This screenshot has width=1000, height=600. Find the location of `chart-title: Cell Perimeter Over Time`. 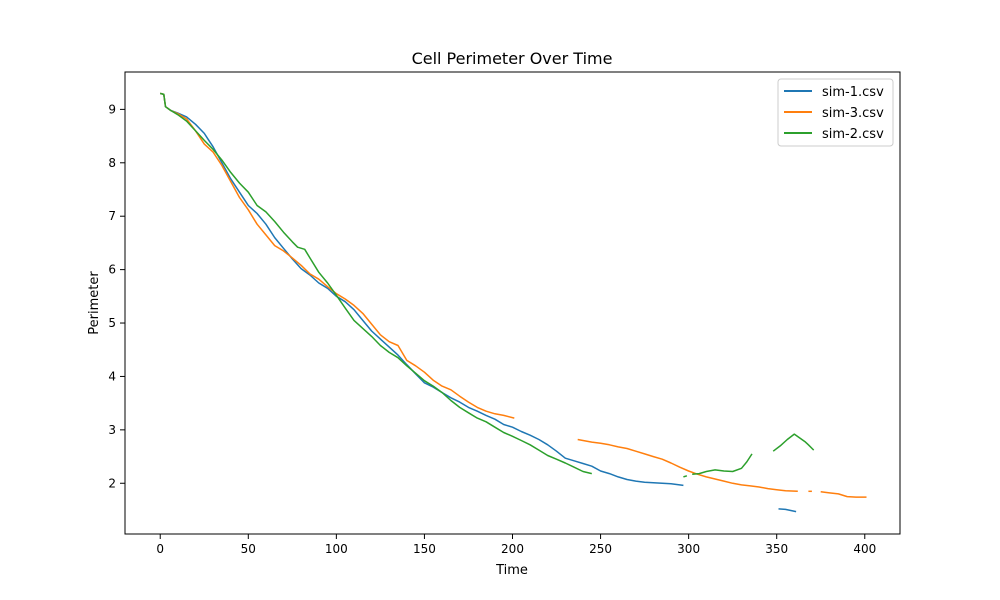

chart-title: Cell Perimeter Over Time is located at coordinates (512, 58).